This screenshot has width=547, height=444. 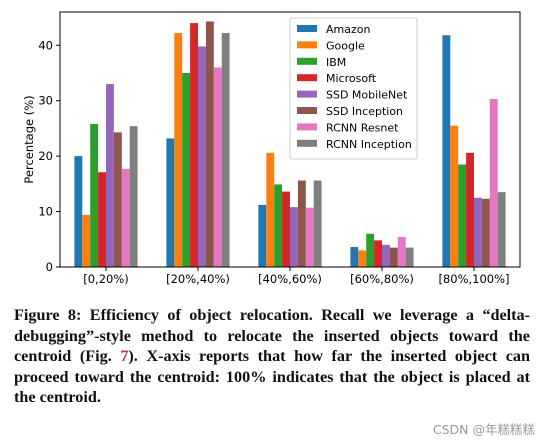 What do you see at coordinates (351, 78) in the screenshot?
I see `legend-label: Microsoft` at bounding box center [351, 78].